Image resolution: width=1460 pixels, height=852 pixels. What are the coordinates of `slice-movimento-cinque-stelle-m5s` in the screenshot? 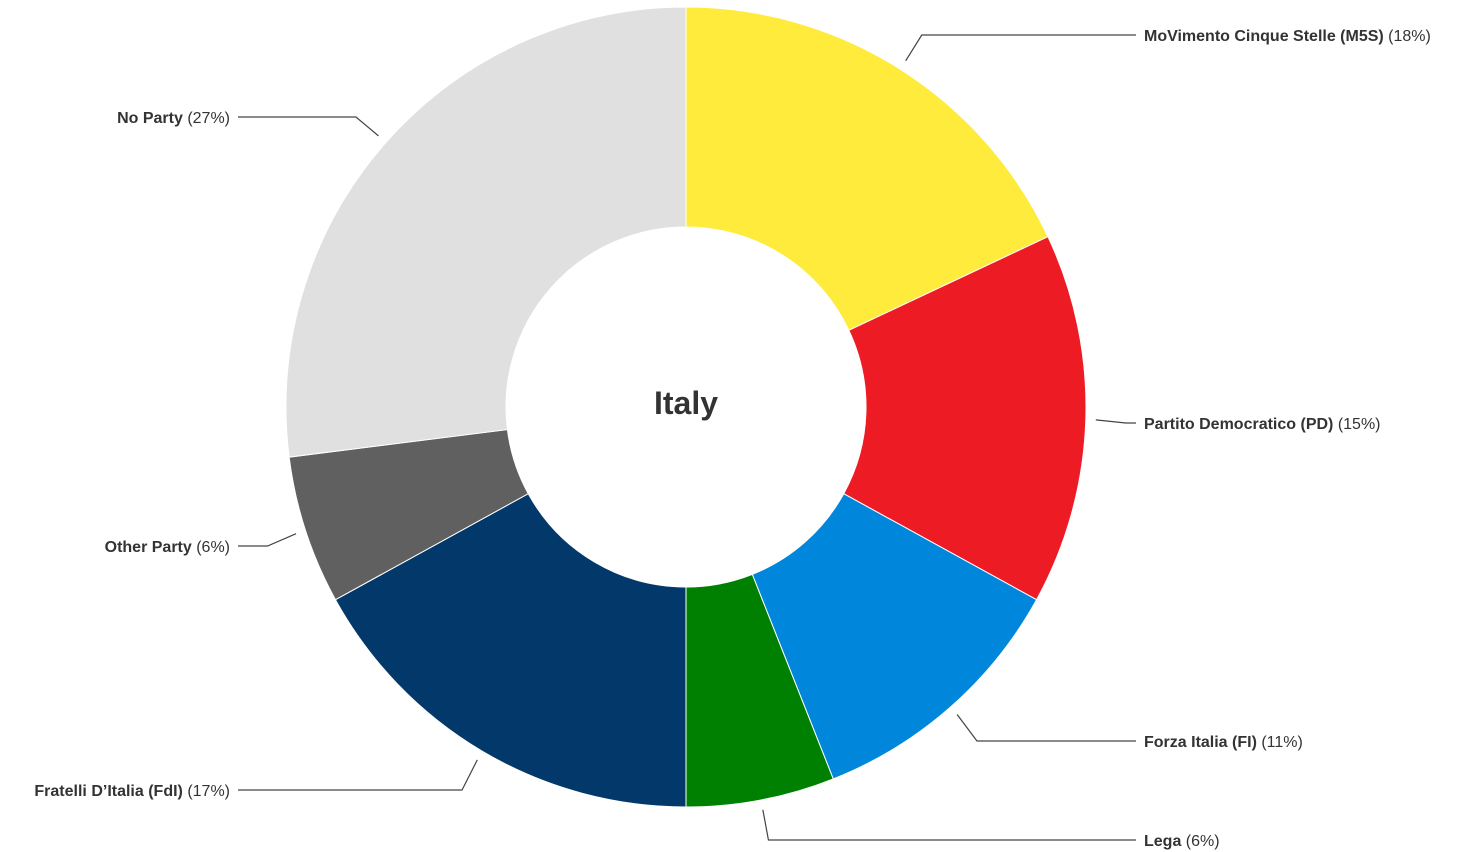 It's located at (867, 169).